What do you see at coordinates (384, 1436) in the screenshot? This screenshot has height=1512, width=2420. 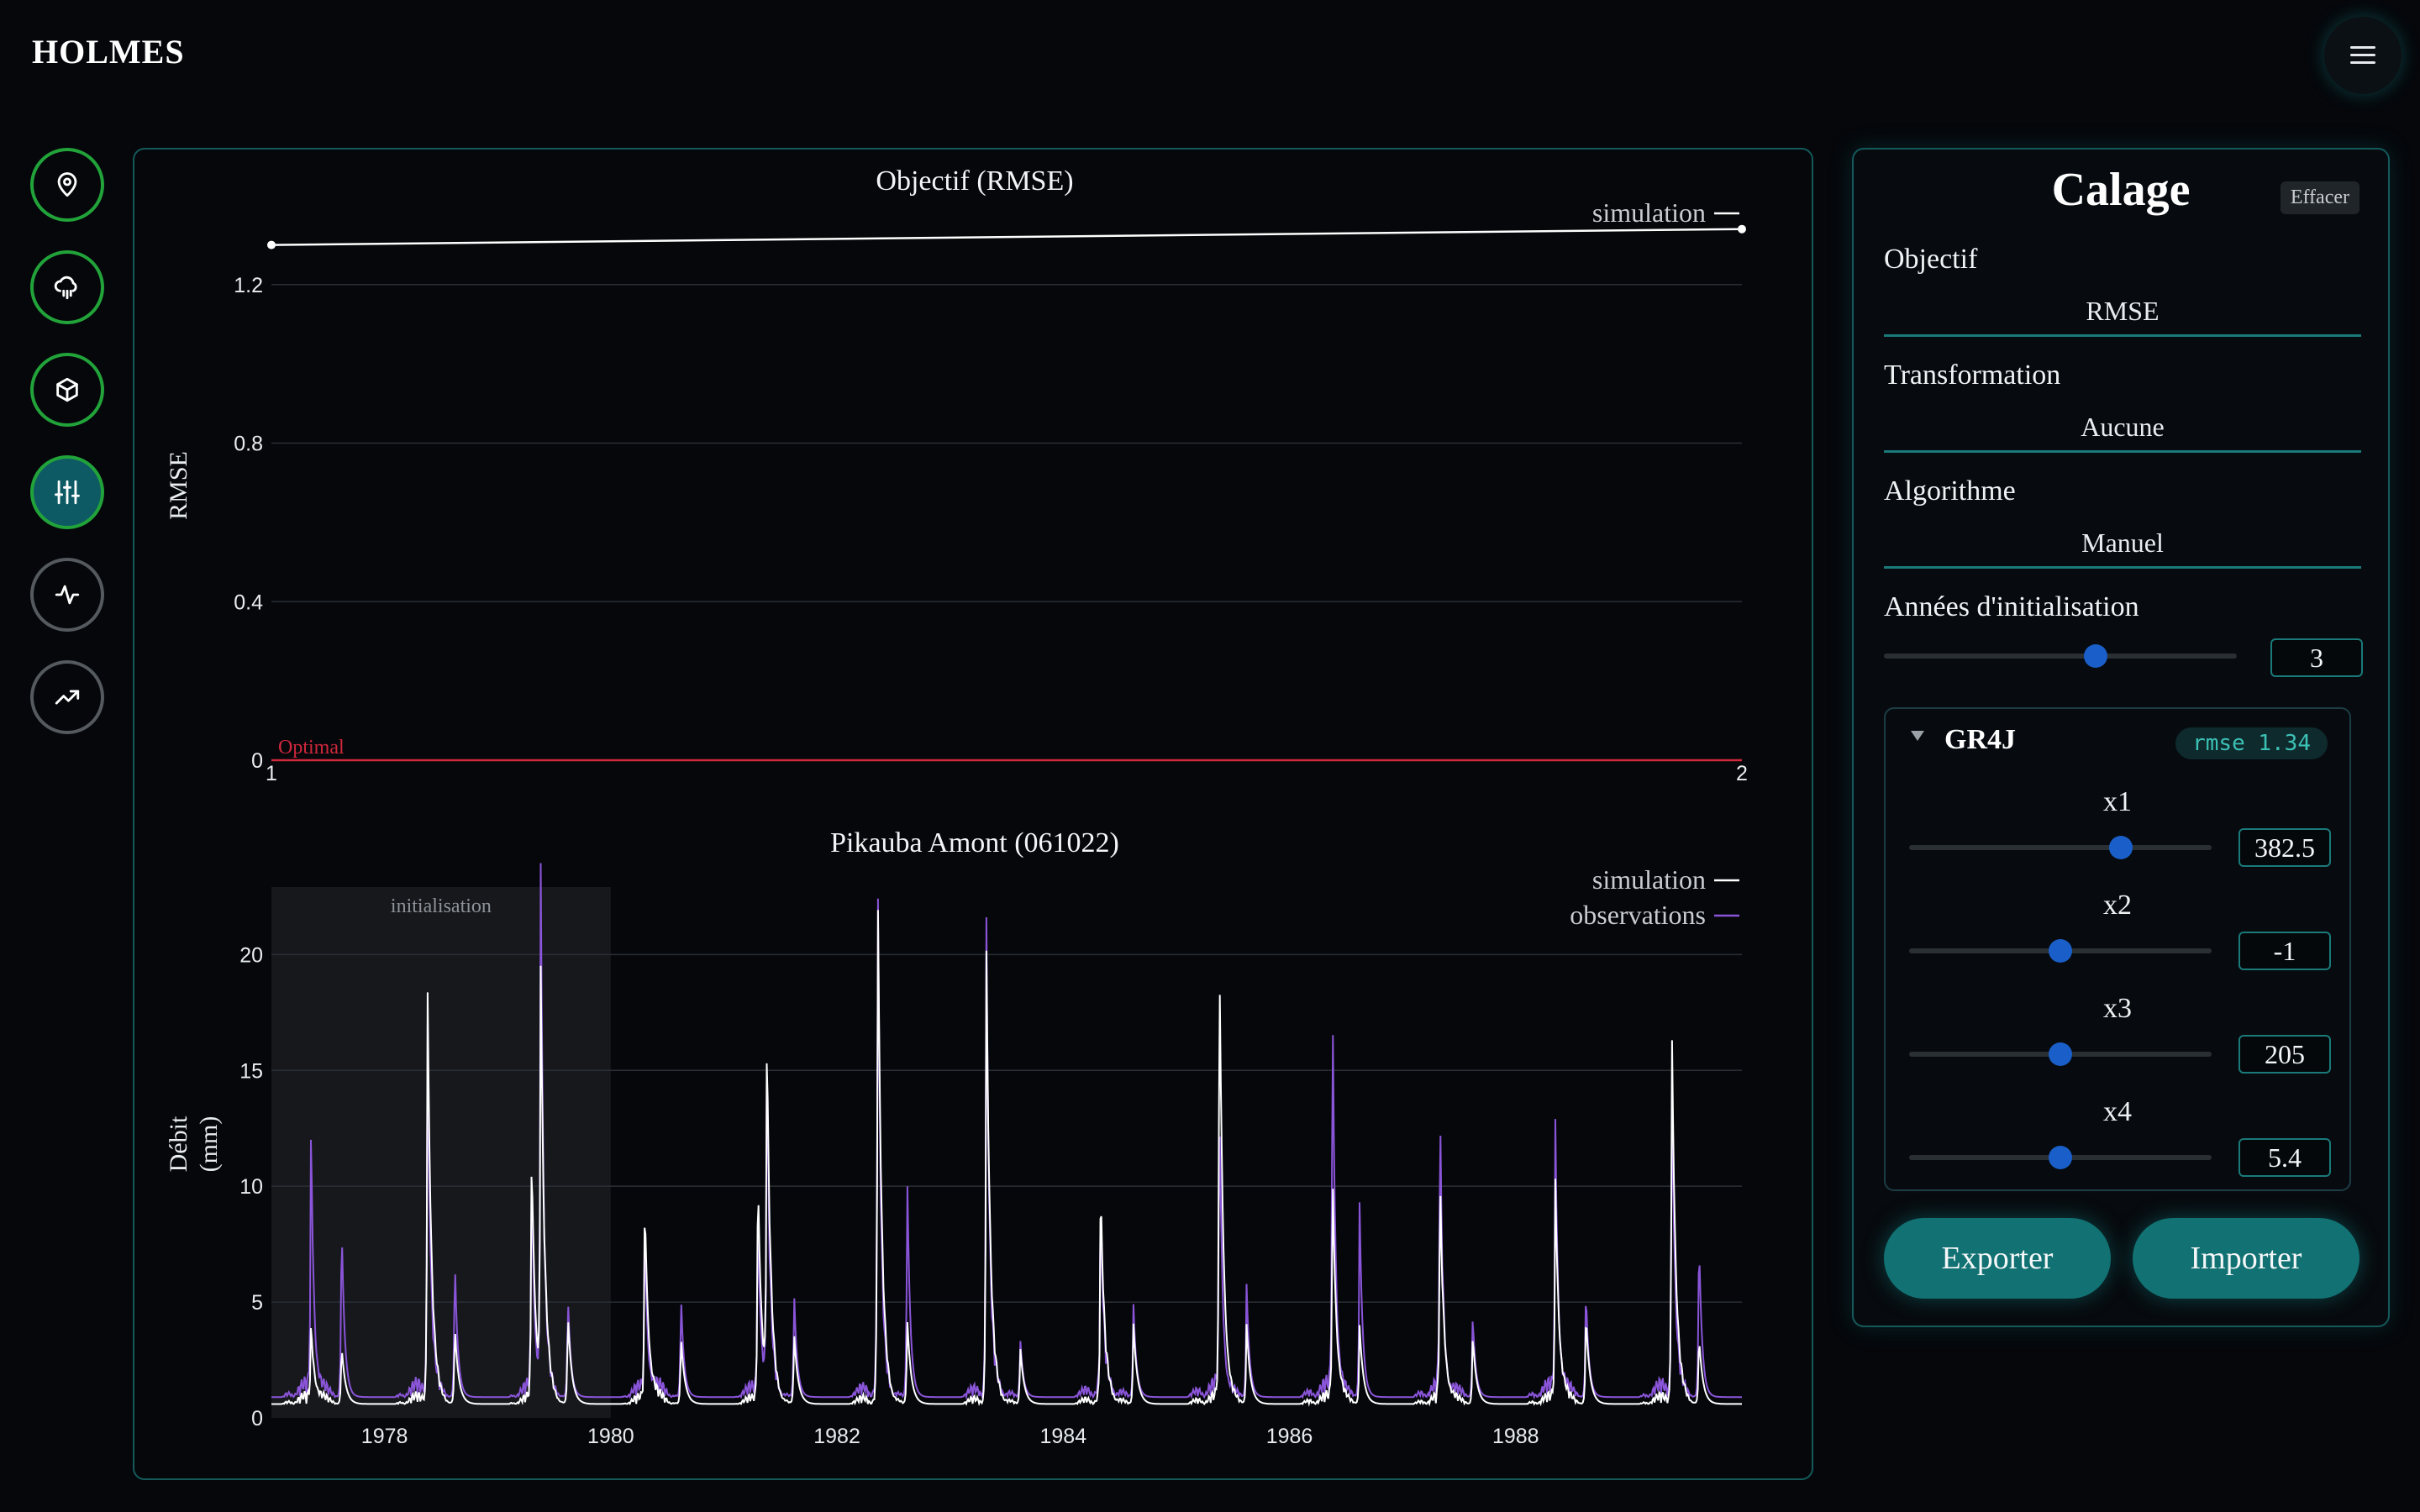 I see `x-tick-label: 1978` at bounding box center [384, 1436].